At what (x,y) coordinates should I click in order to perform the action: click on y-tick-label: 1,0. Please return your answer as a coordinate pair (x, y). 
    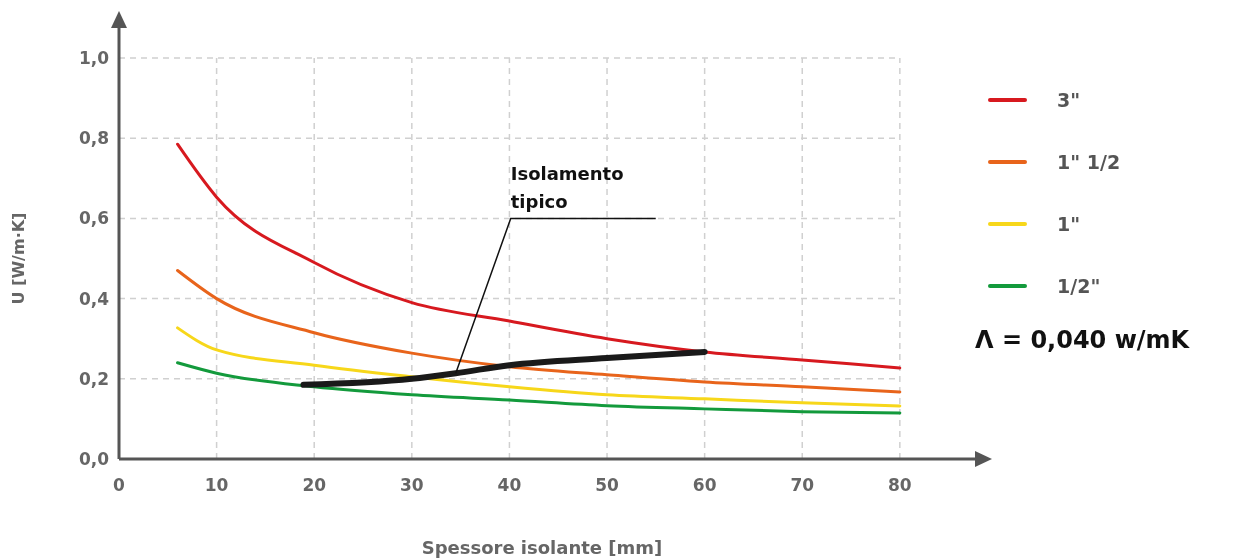
    Looking at the image, I should click on (94, 58).